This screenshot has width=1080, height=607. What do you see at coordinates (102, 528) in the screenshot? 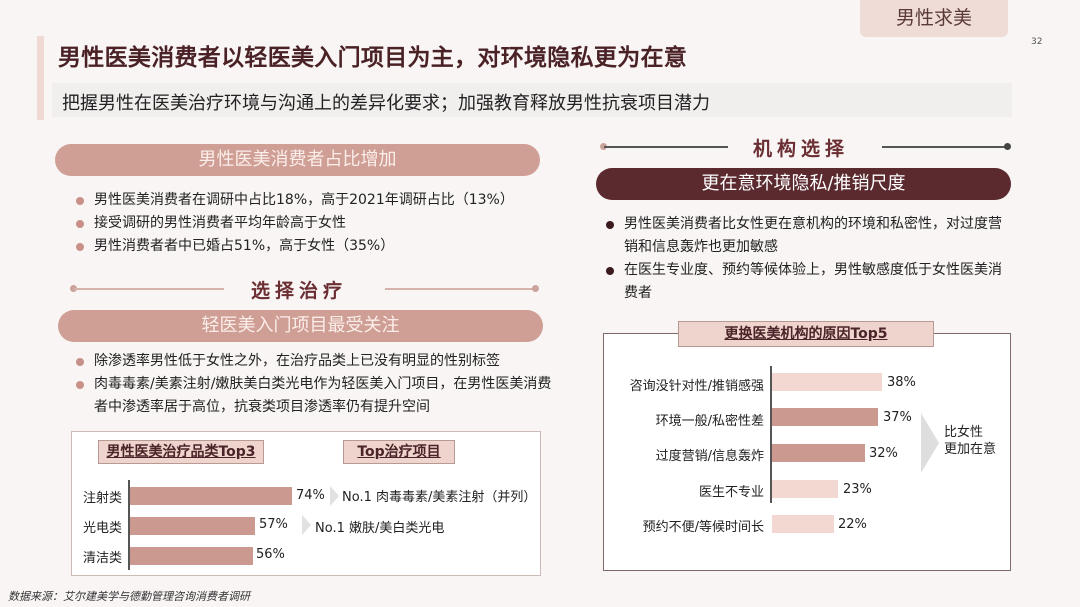
I see `bar-label: 光电类` at bounding box center [102, 528].